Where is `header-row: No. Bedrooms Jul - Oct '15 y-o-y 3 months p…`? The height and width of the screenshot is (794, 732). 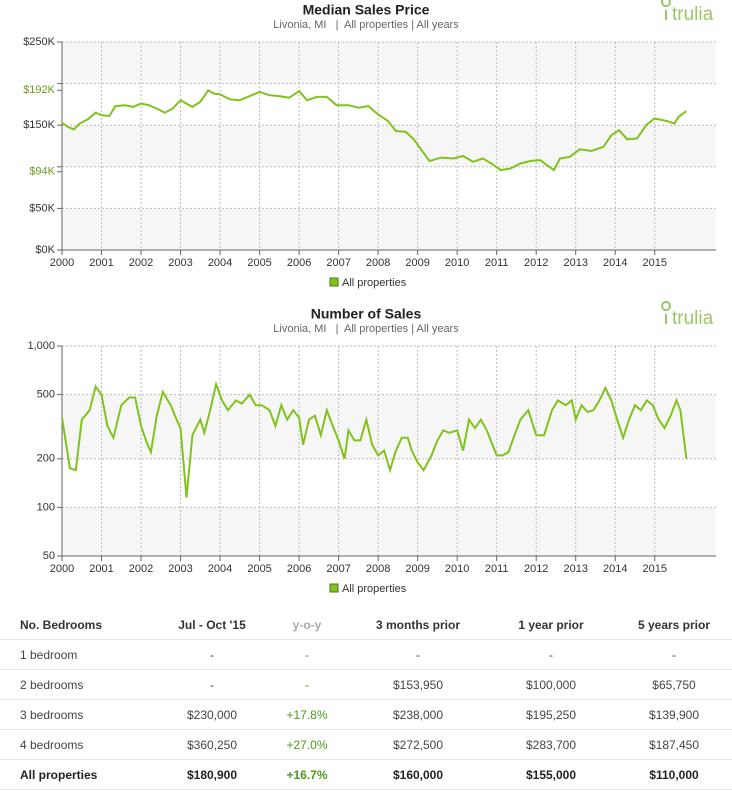 header-row: No. Bedrooms Jul - Oct '15 y-o-y 3 months p… is located at coordinates (366, 625).